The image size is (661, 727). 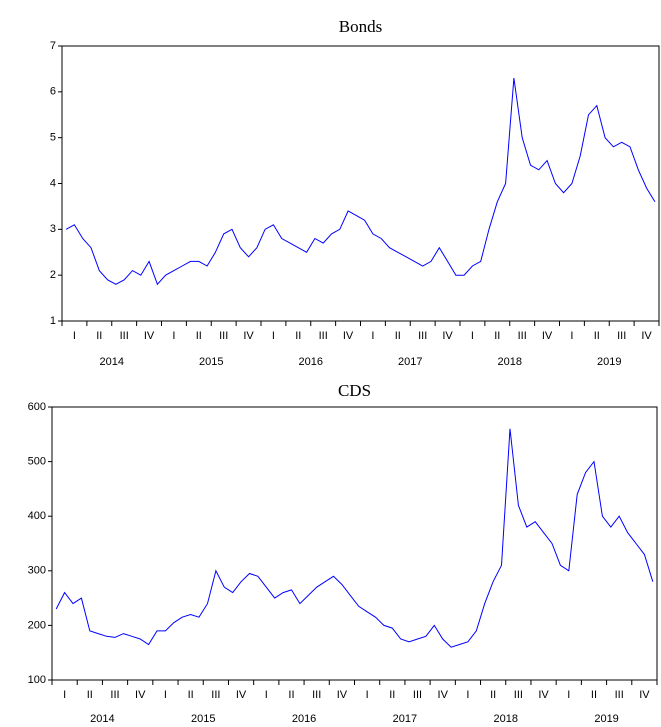 I want to click on y-tick-label: 6, so click(x=53, y=92).